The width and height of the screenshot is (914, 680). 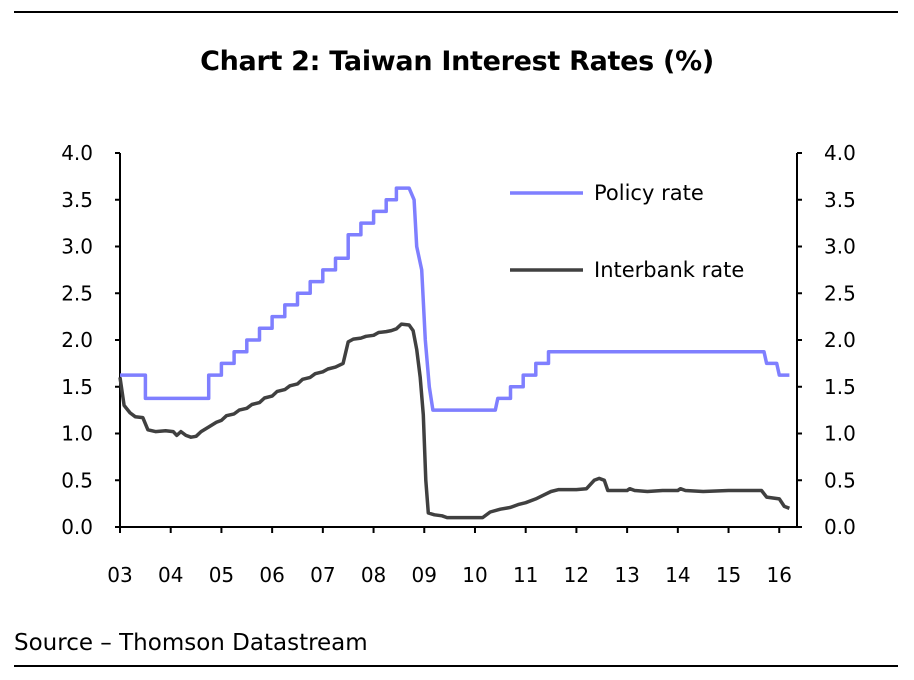 What do you see at coordinates (840, 387) in the screenshot?
I see `y-tick-label-right: 1.5` at bounding box center [840, 387].